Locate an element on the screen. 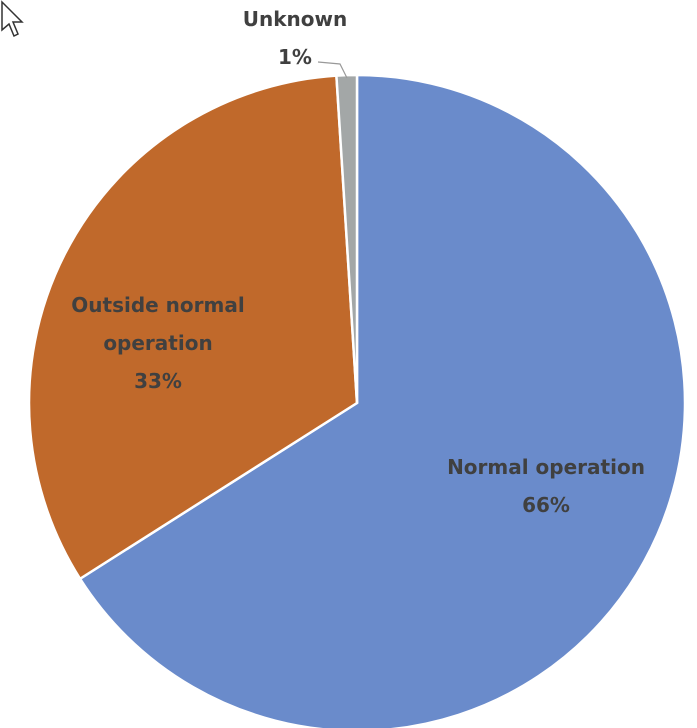 The image size is (697, 728). data-label: Unknown 1% is located at coordinates (295, 38).